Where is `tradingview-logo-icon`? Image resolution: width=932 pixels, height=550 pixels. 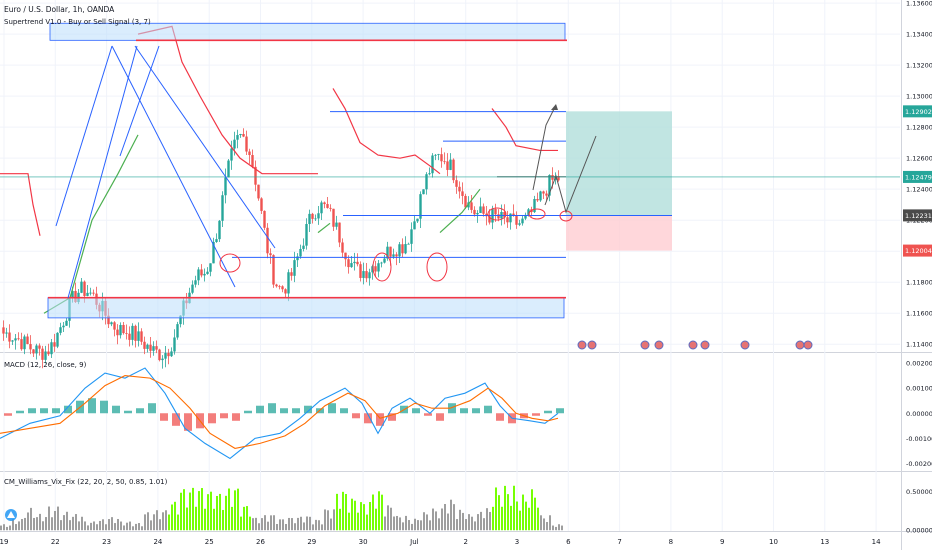
tradingview-logo-icon is located at coordinates (11, 515).